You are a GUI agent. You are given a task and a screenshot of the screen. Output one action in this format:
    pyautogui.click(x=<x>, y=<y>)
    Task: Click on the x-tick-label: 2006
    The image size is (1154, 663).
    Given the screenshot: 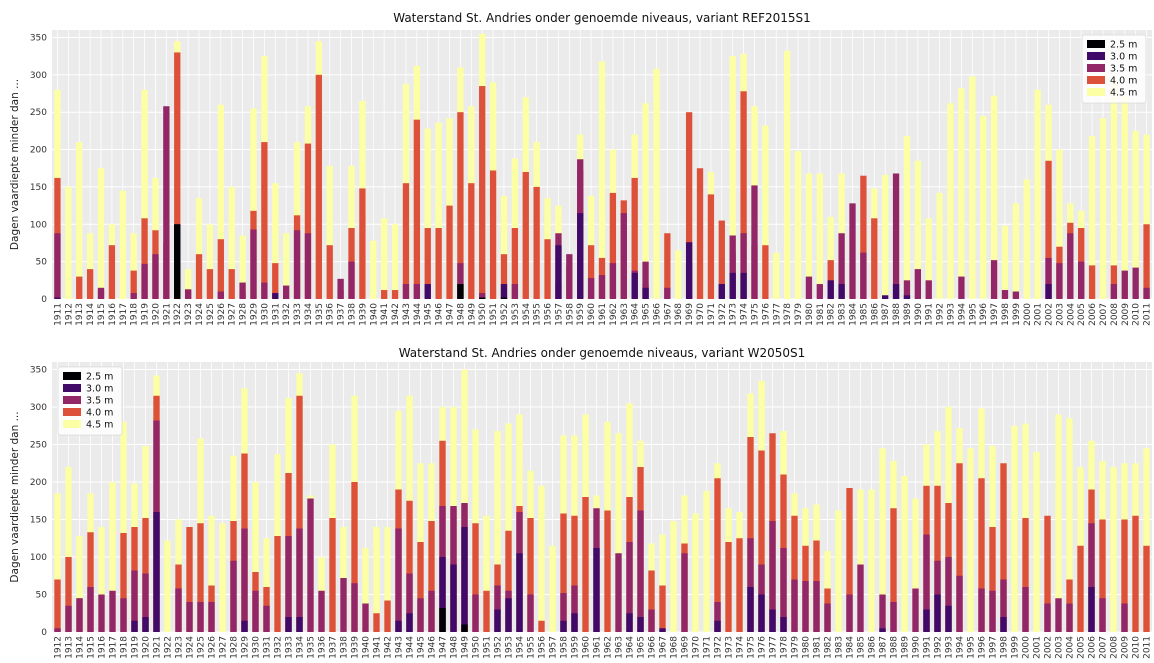 What is the action you would take?
    pyautogui.click(x=1093, y=647)
    